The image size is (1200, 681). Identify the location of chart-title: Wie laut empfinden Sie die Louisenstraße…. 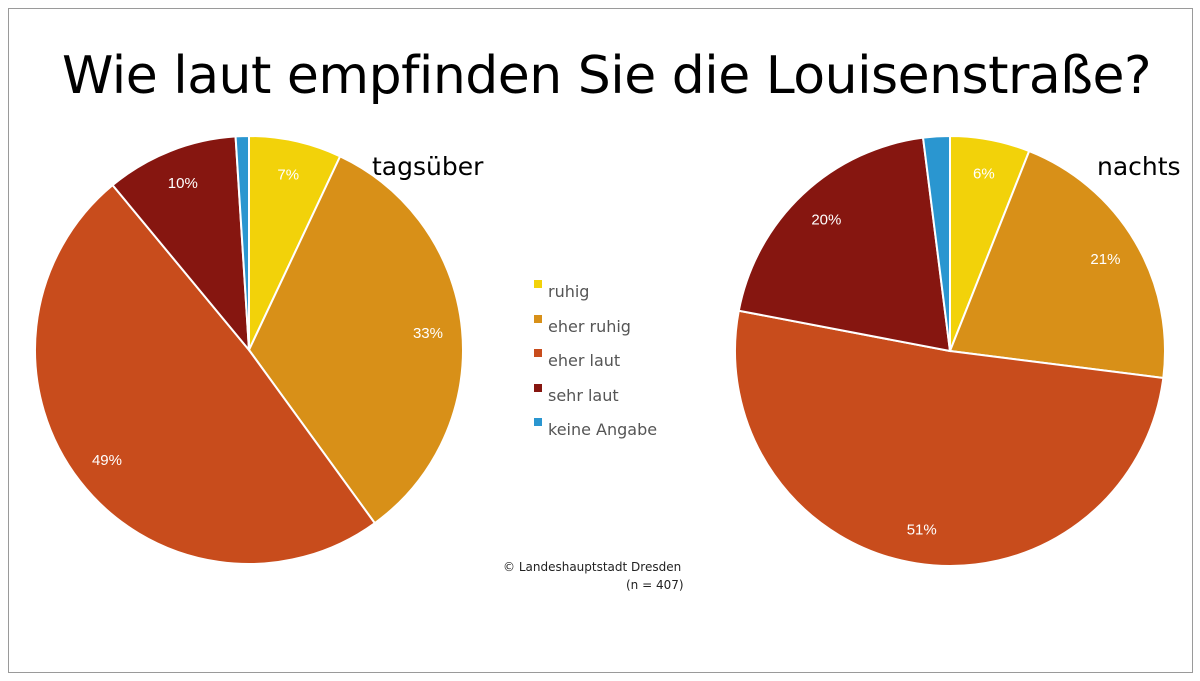
(607, 76).